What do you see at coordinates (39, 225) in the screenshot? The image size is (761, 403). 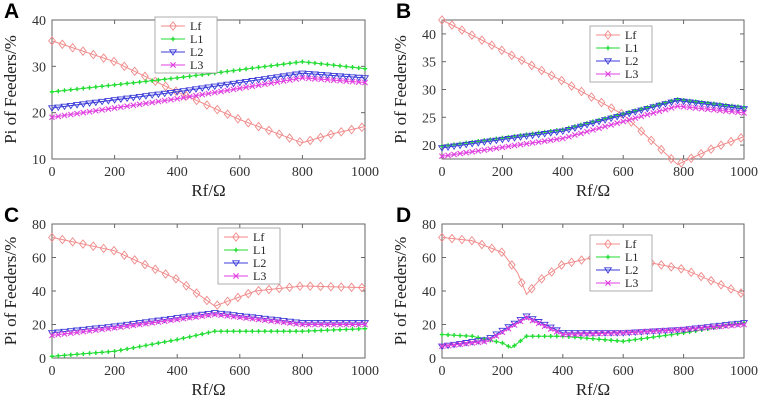 I see `y-tick-label: 80` at bounding box center [39, 225].